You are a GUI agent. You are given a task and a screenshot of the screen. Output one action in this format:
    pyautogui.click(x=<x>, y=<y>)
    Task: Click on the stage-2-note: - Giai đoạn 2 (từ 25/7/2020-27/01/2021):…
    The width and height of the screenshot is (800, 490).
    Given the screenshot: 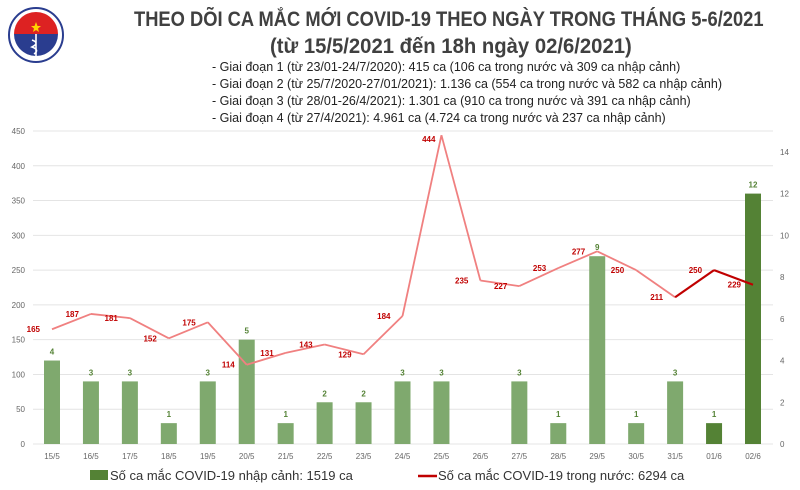 What is the action you would take?
    pyautogui.click(x=467, y=84)
    